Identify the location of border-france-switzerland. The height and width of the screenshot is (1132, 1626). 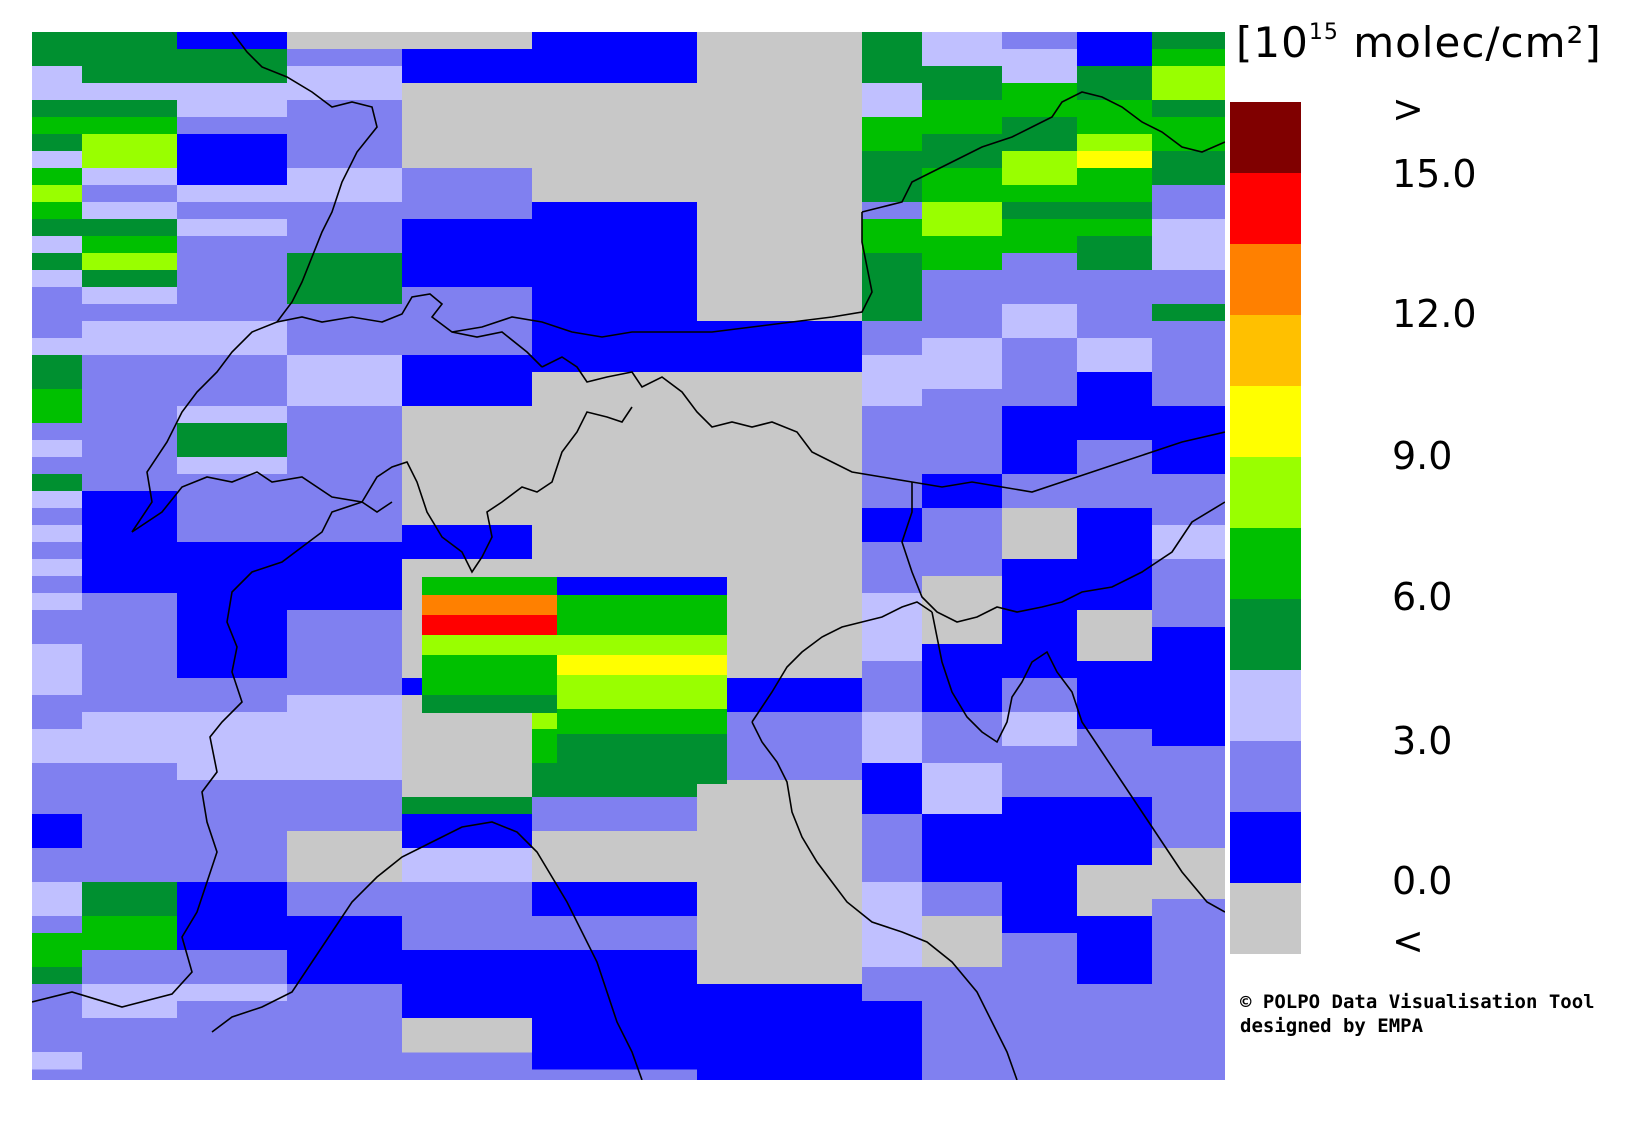
(212, 754).